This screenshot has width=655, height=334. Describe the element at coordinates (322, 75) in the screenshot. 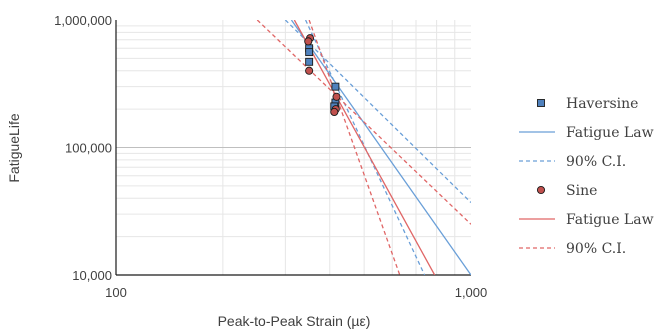

I see `point-series` at that location.